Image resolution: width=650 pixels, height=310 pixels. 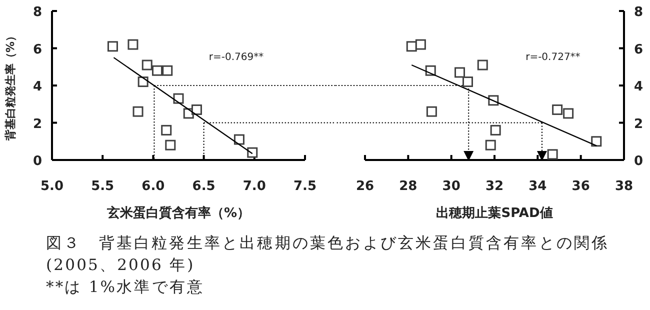 I want to click on caption: 図３ 背基白粒発生率と出穂期の葉色および玄米蛋白質含有率との関係(2005、2006 年), so click(x=328, y=254).